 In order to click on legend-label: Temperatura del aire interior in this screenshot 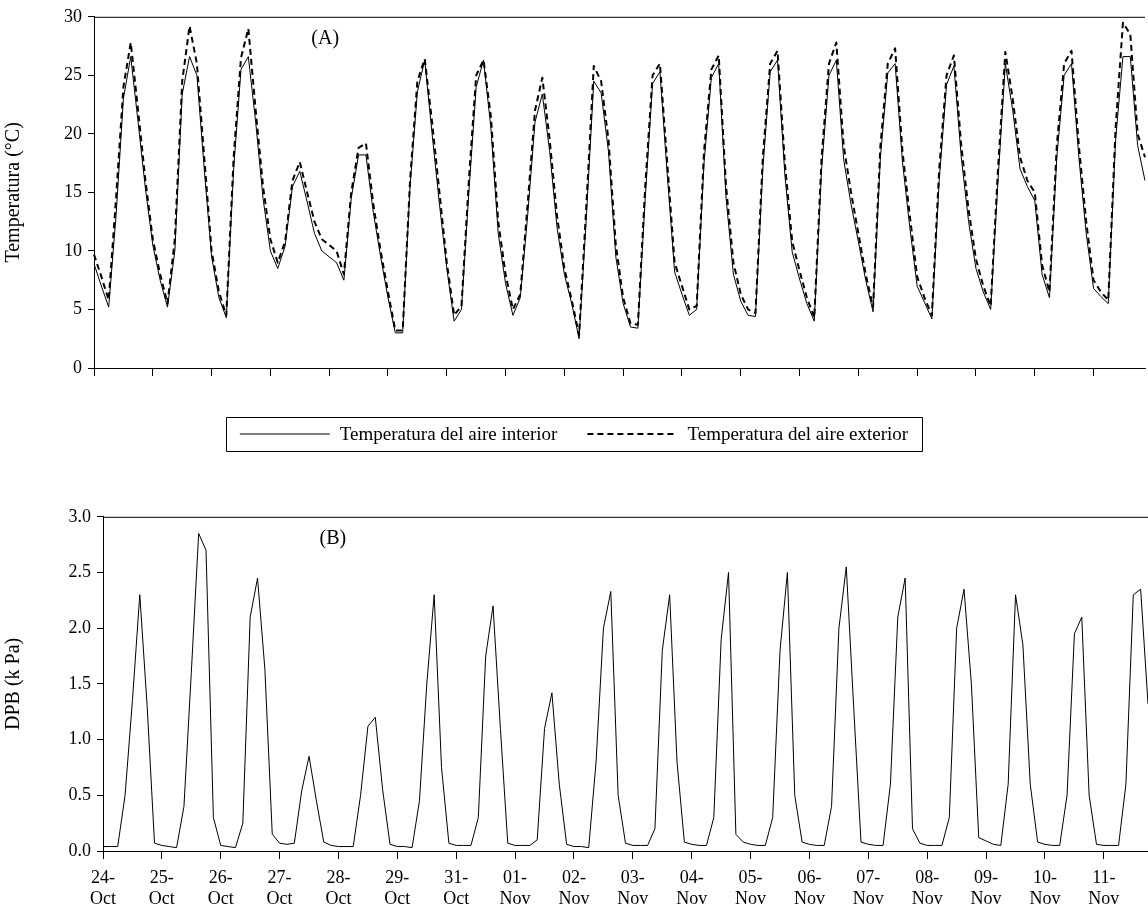, I will do `click(449, 433)`.